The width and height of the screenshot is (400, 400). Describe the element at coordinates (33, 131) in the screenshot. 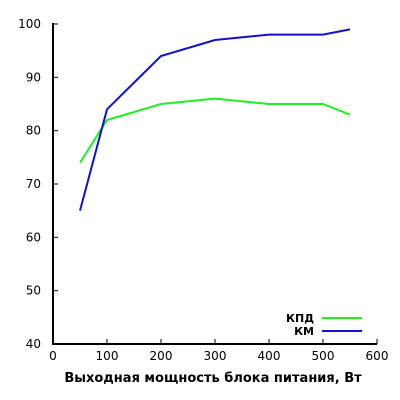

I see `y-tick-label: 80` at that location.